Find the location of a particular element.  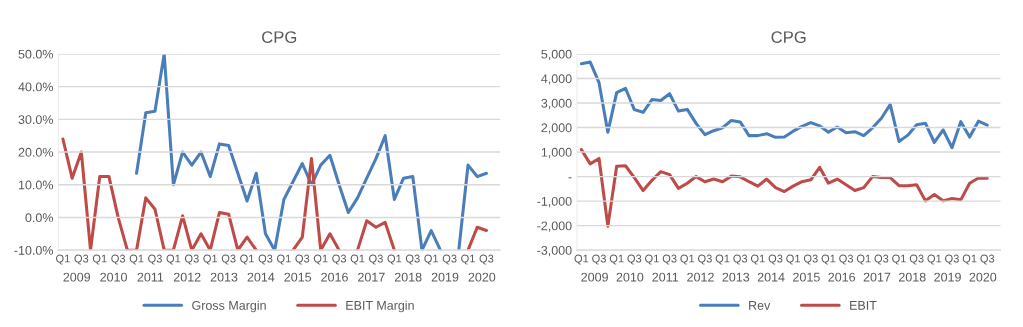

y-tick-label: -3,000 is located at coordinates (554, 251).